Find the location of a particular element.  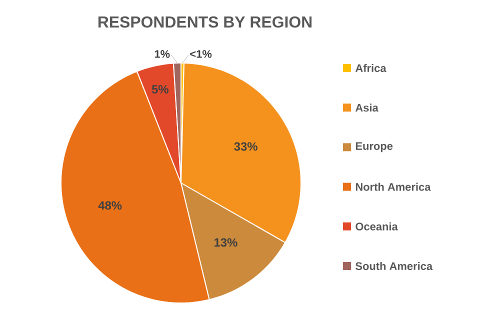

data-label: 5% is located at coordinates (160, 89).